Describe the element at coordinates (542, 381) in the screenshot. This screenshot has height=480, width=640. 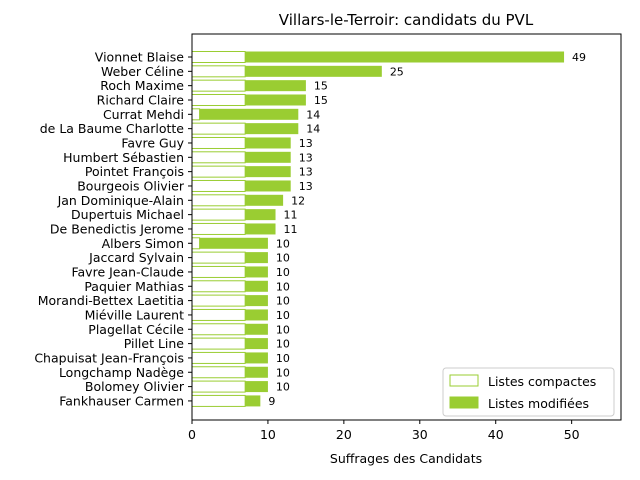
I see `legend-label-compact: Listes compactes` at that location.